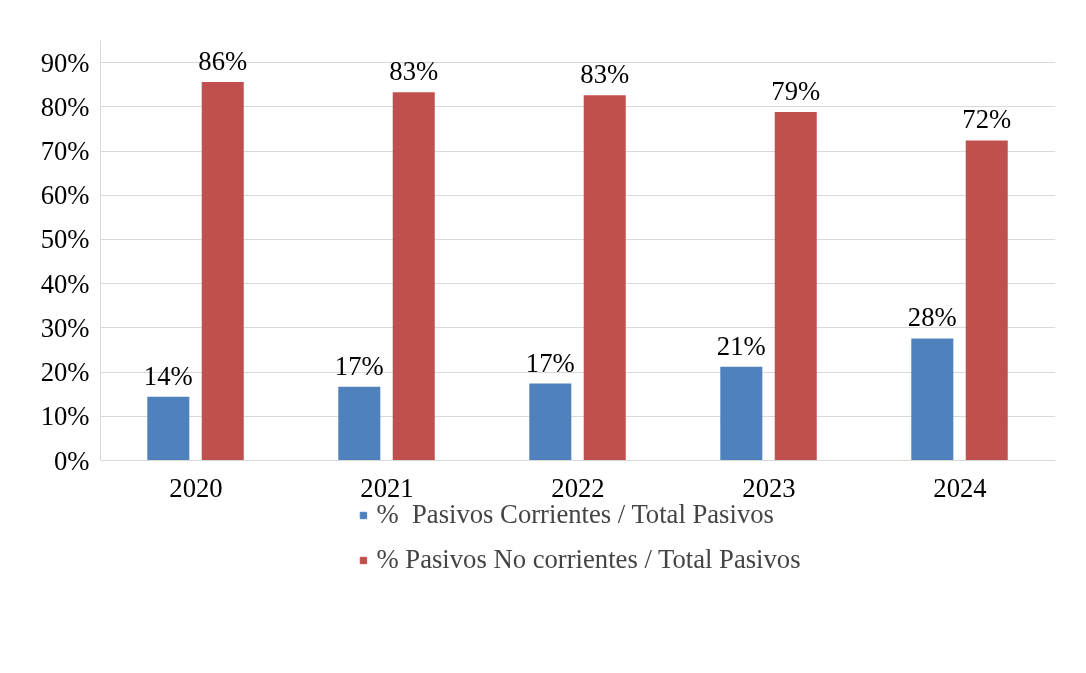 The width and height of the screenshot is (1086, 673). I want to click on data-label: 28%, so click(932, 317).